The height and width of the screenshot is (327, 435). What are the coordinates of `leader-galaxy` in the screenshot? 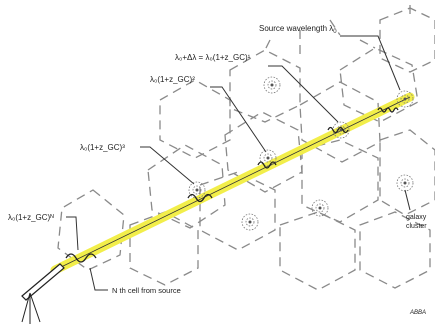 It's located at (407, 200).